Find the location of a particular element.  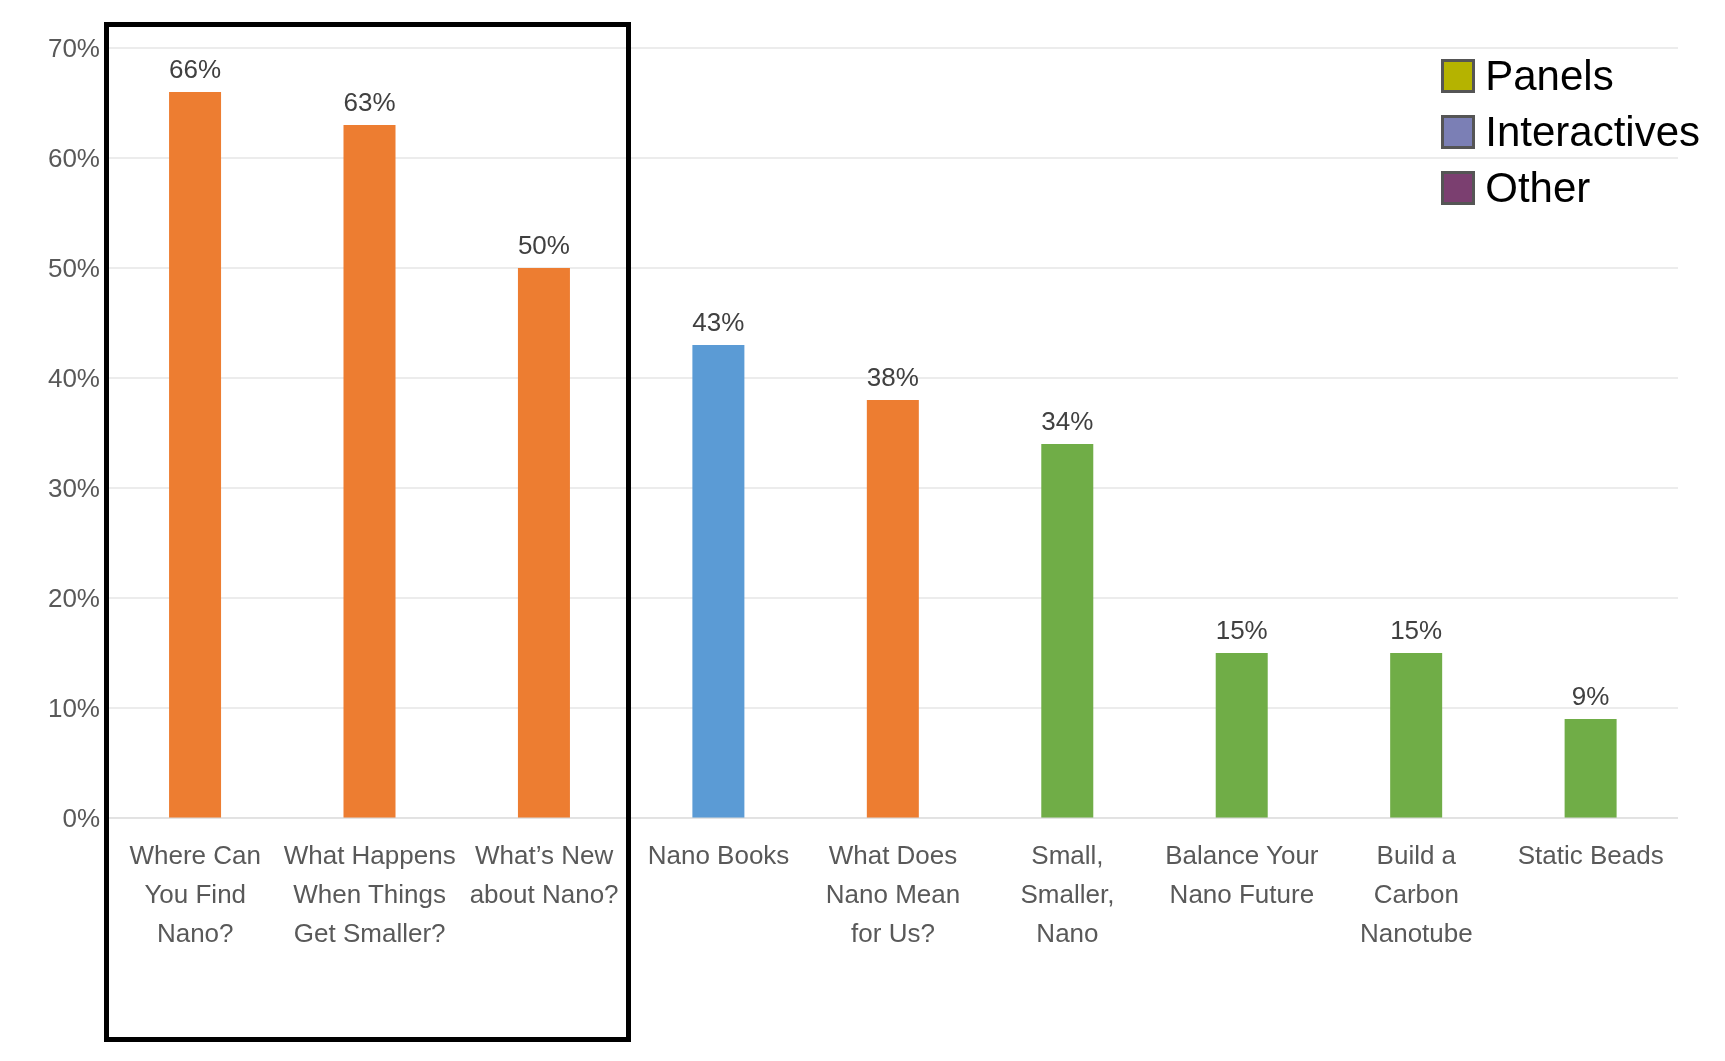

x-tick-label: Build a Carbon Nanotube is located at coordinates (1416, 894).